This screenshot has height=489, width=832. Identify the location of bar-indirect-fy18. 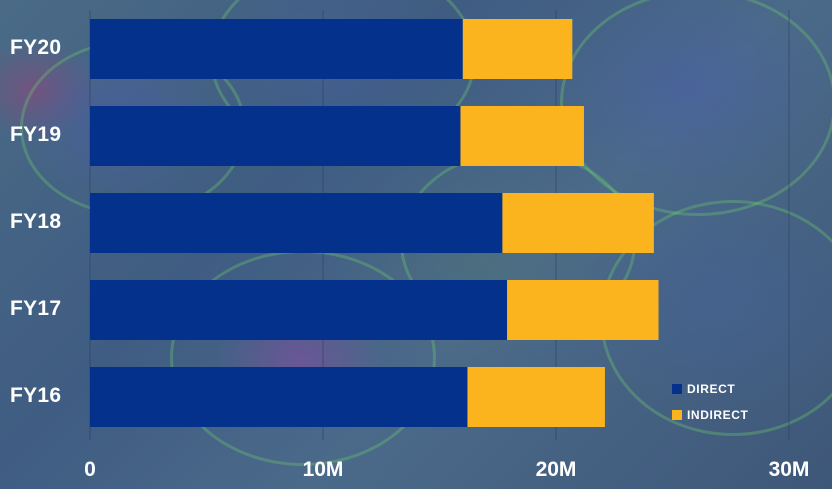
(578, 223).